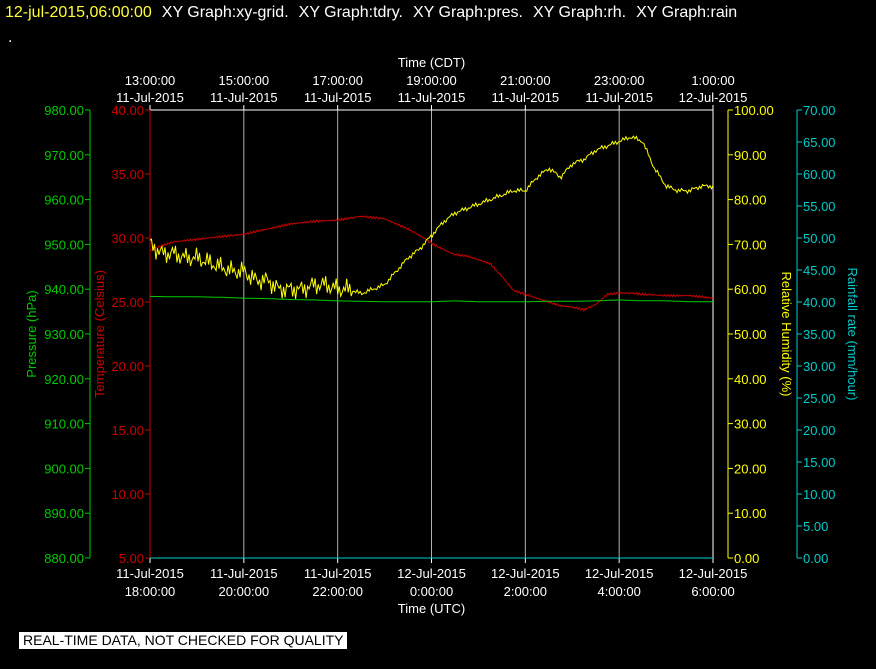 The height and width of the screenshot is (669, 876). What do you see at coordinates (431, 263) in the screenshot?
I see `temperature-series-line` at bounding box center [431, 263].